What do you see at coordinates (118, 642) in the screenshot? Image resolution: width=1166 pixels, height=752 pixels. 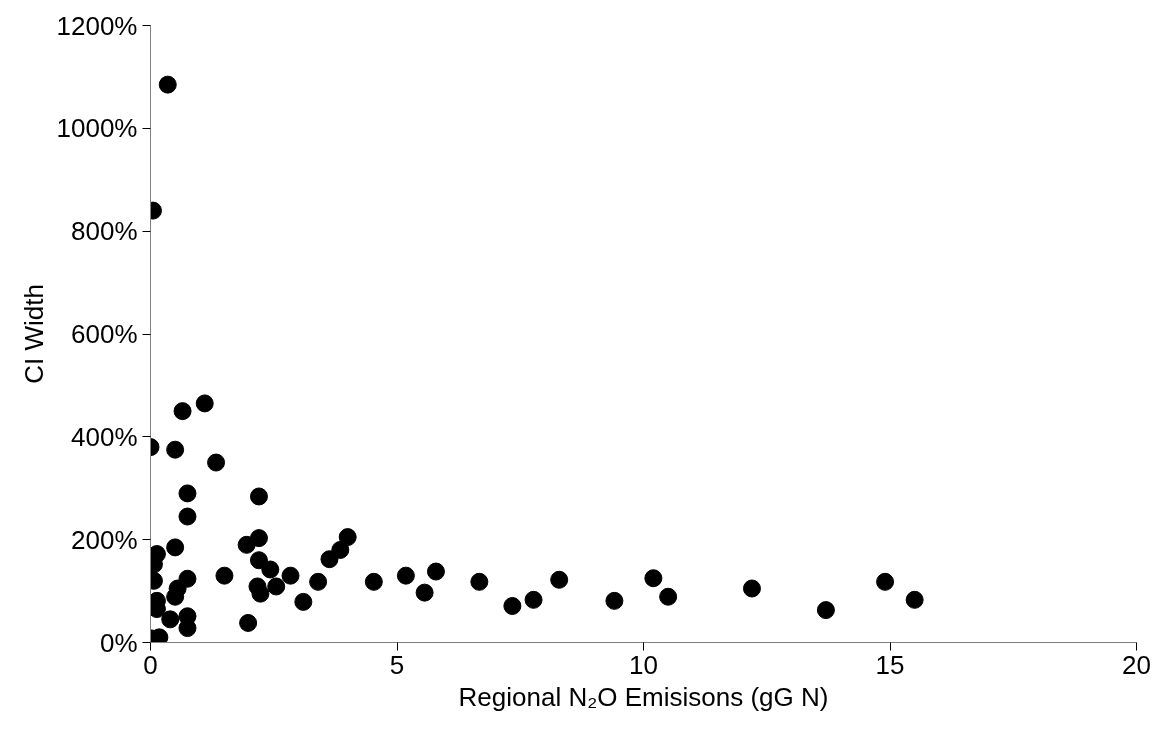 I see `y-tick-label: 0%` at bounding box center [118, 642].